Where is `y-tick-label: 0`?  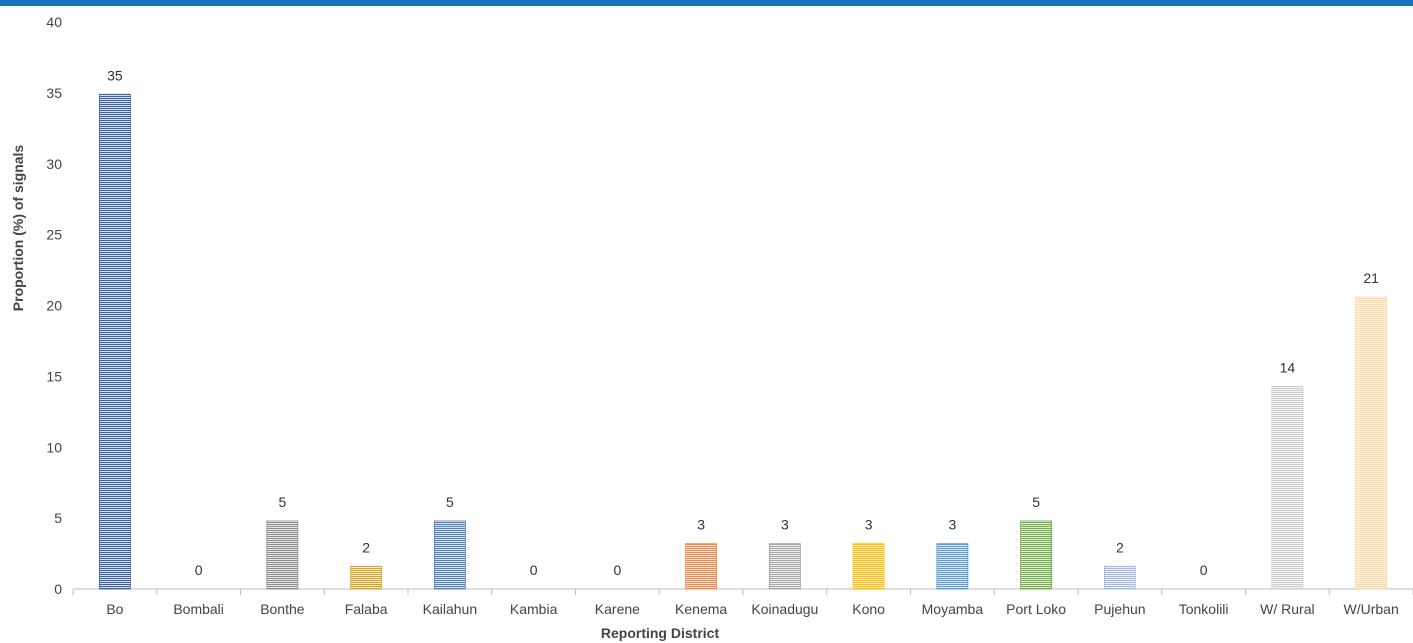
y-tick-label: 0 is located at coordinates (58, 589).